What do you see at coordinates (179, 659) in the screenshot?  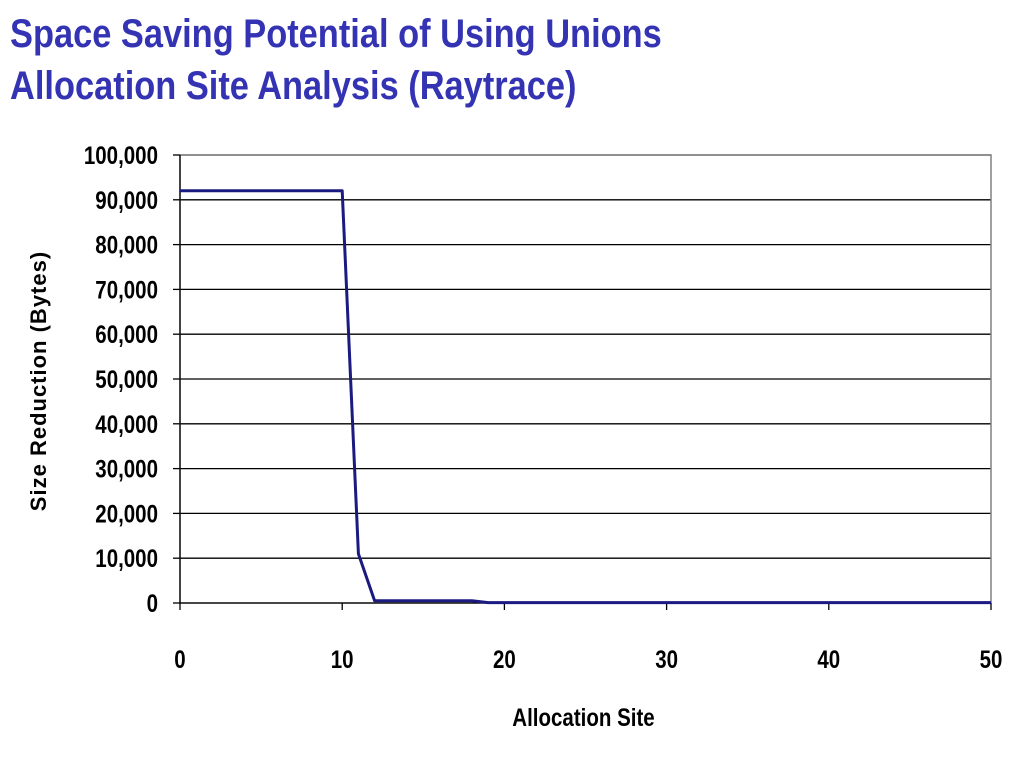 I see `x-tick-label: 0` at bounding box center [179, 659].